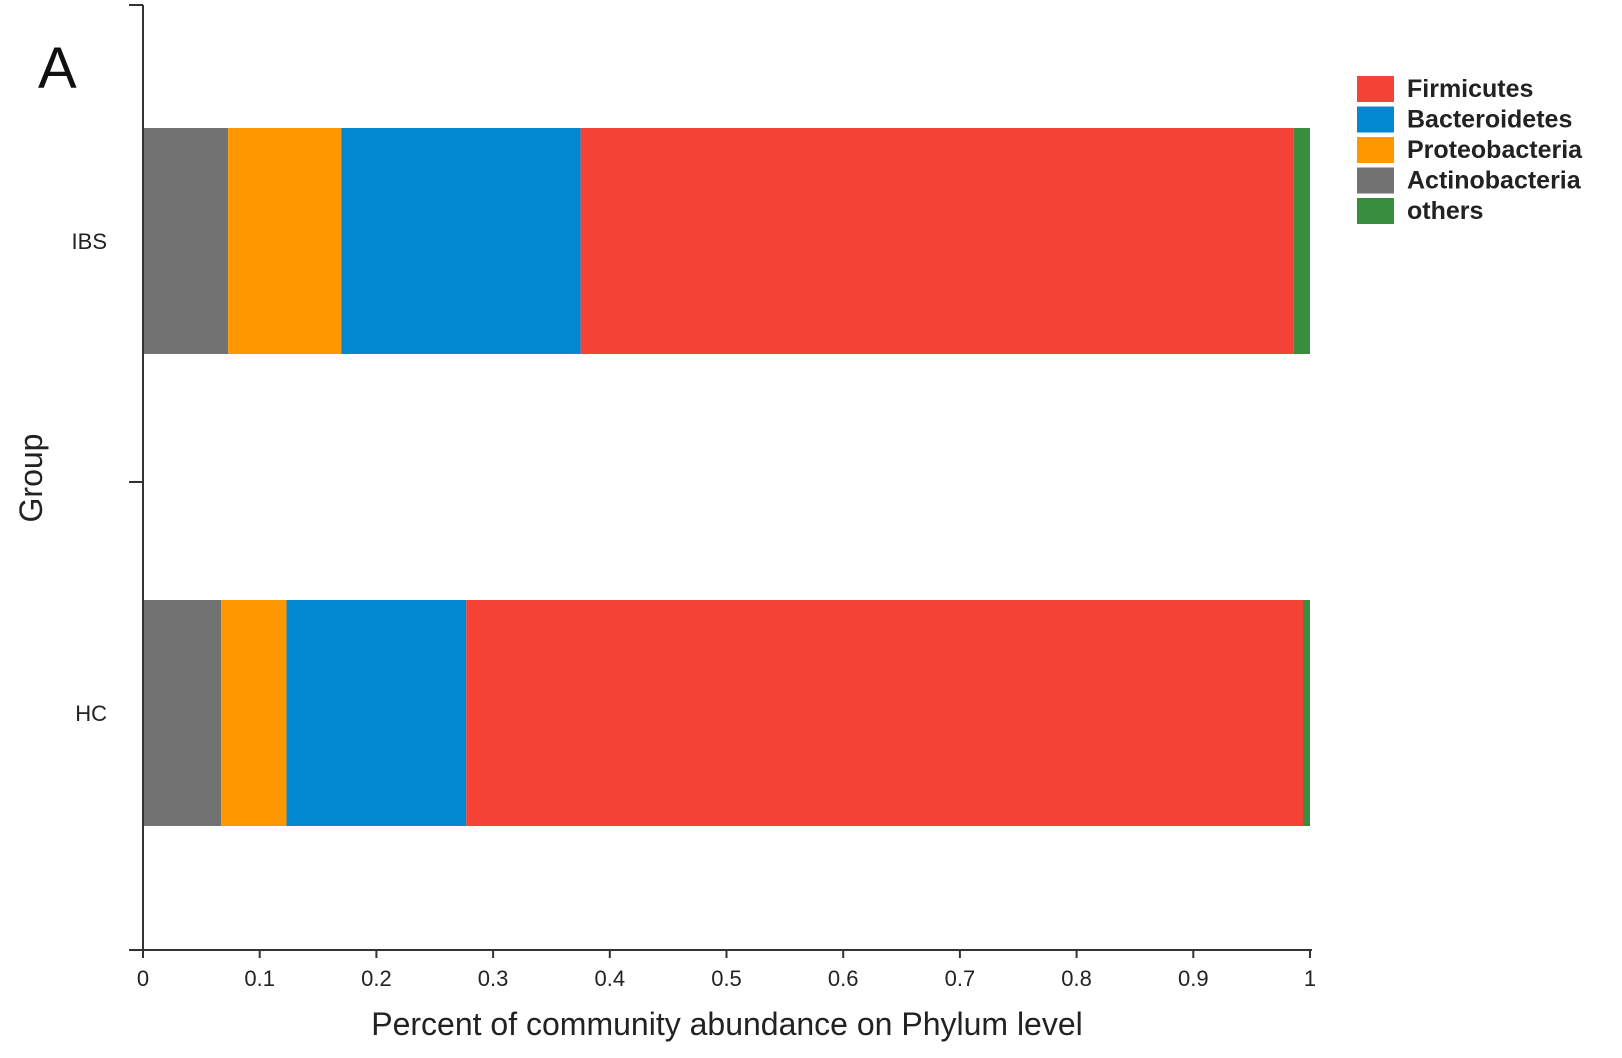  What do you see at coordinates (57, 68) in the screenshot?
I see `panel-label: A` at bounding box center [57, 68].